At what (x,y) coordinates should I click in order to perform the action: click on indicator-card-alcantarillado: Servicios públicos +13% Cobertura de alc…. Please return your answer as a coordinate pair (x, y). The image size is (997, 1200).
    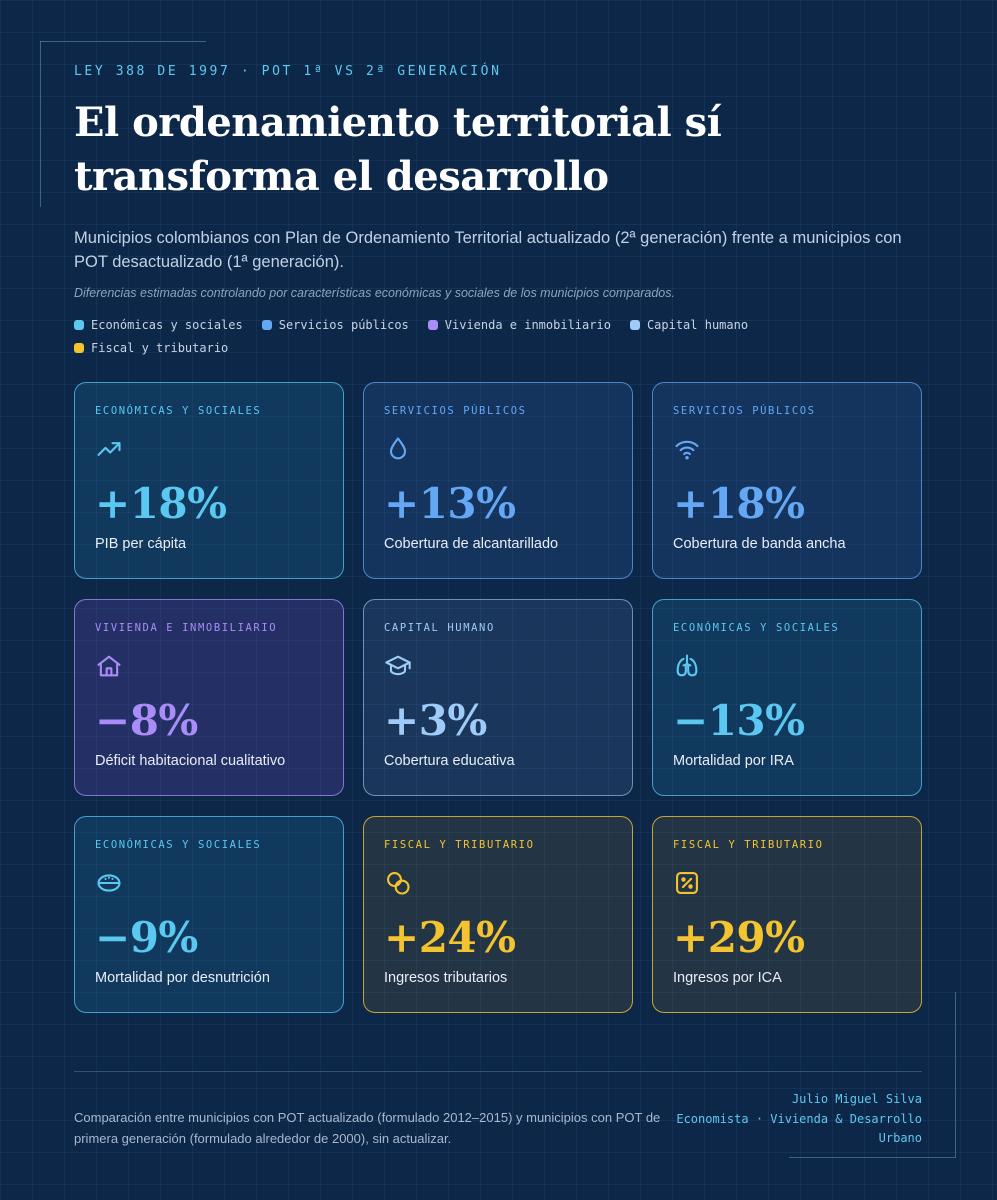
    Looking at the image, I should click on (498, 480).